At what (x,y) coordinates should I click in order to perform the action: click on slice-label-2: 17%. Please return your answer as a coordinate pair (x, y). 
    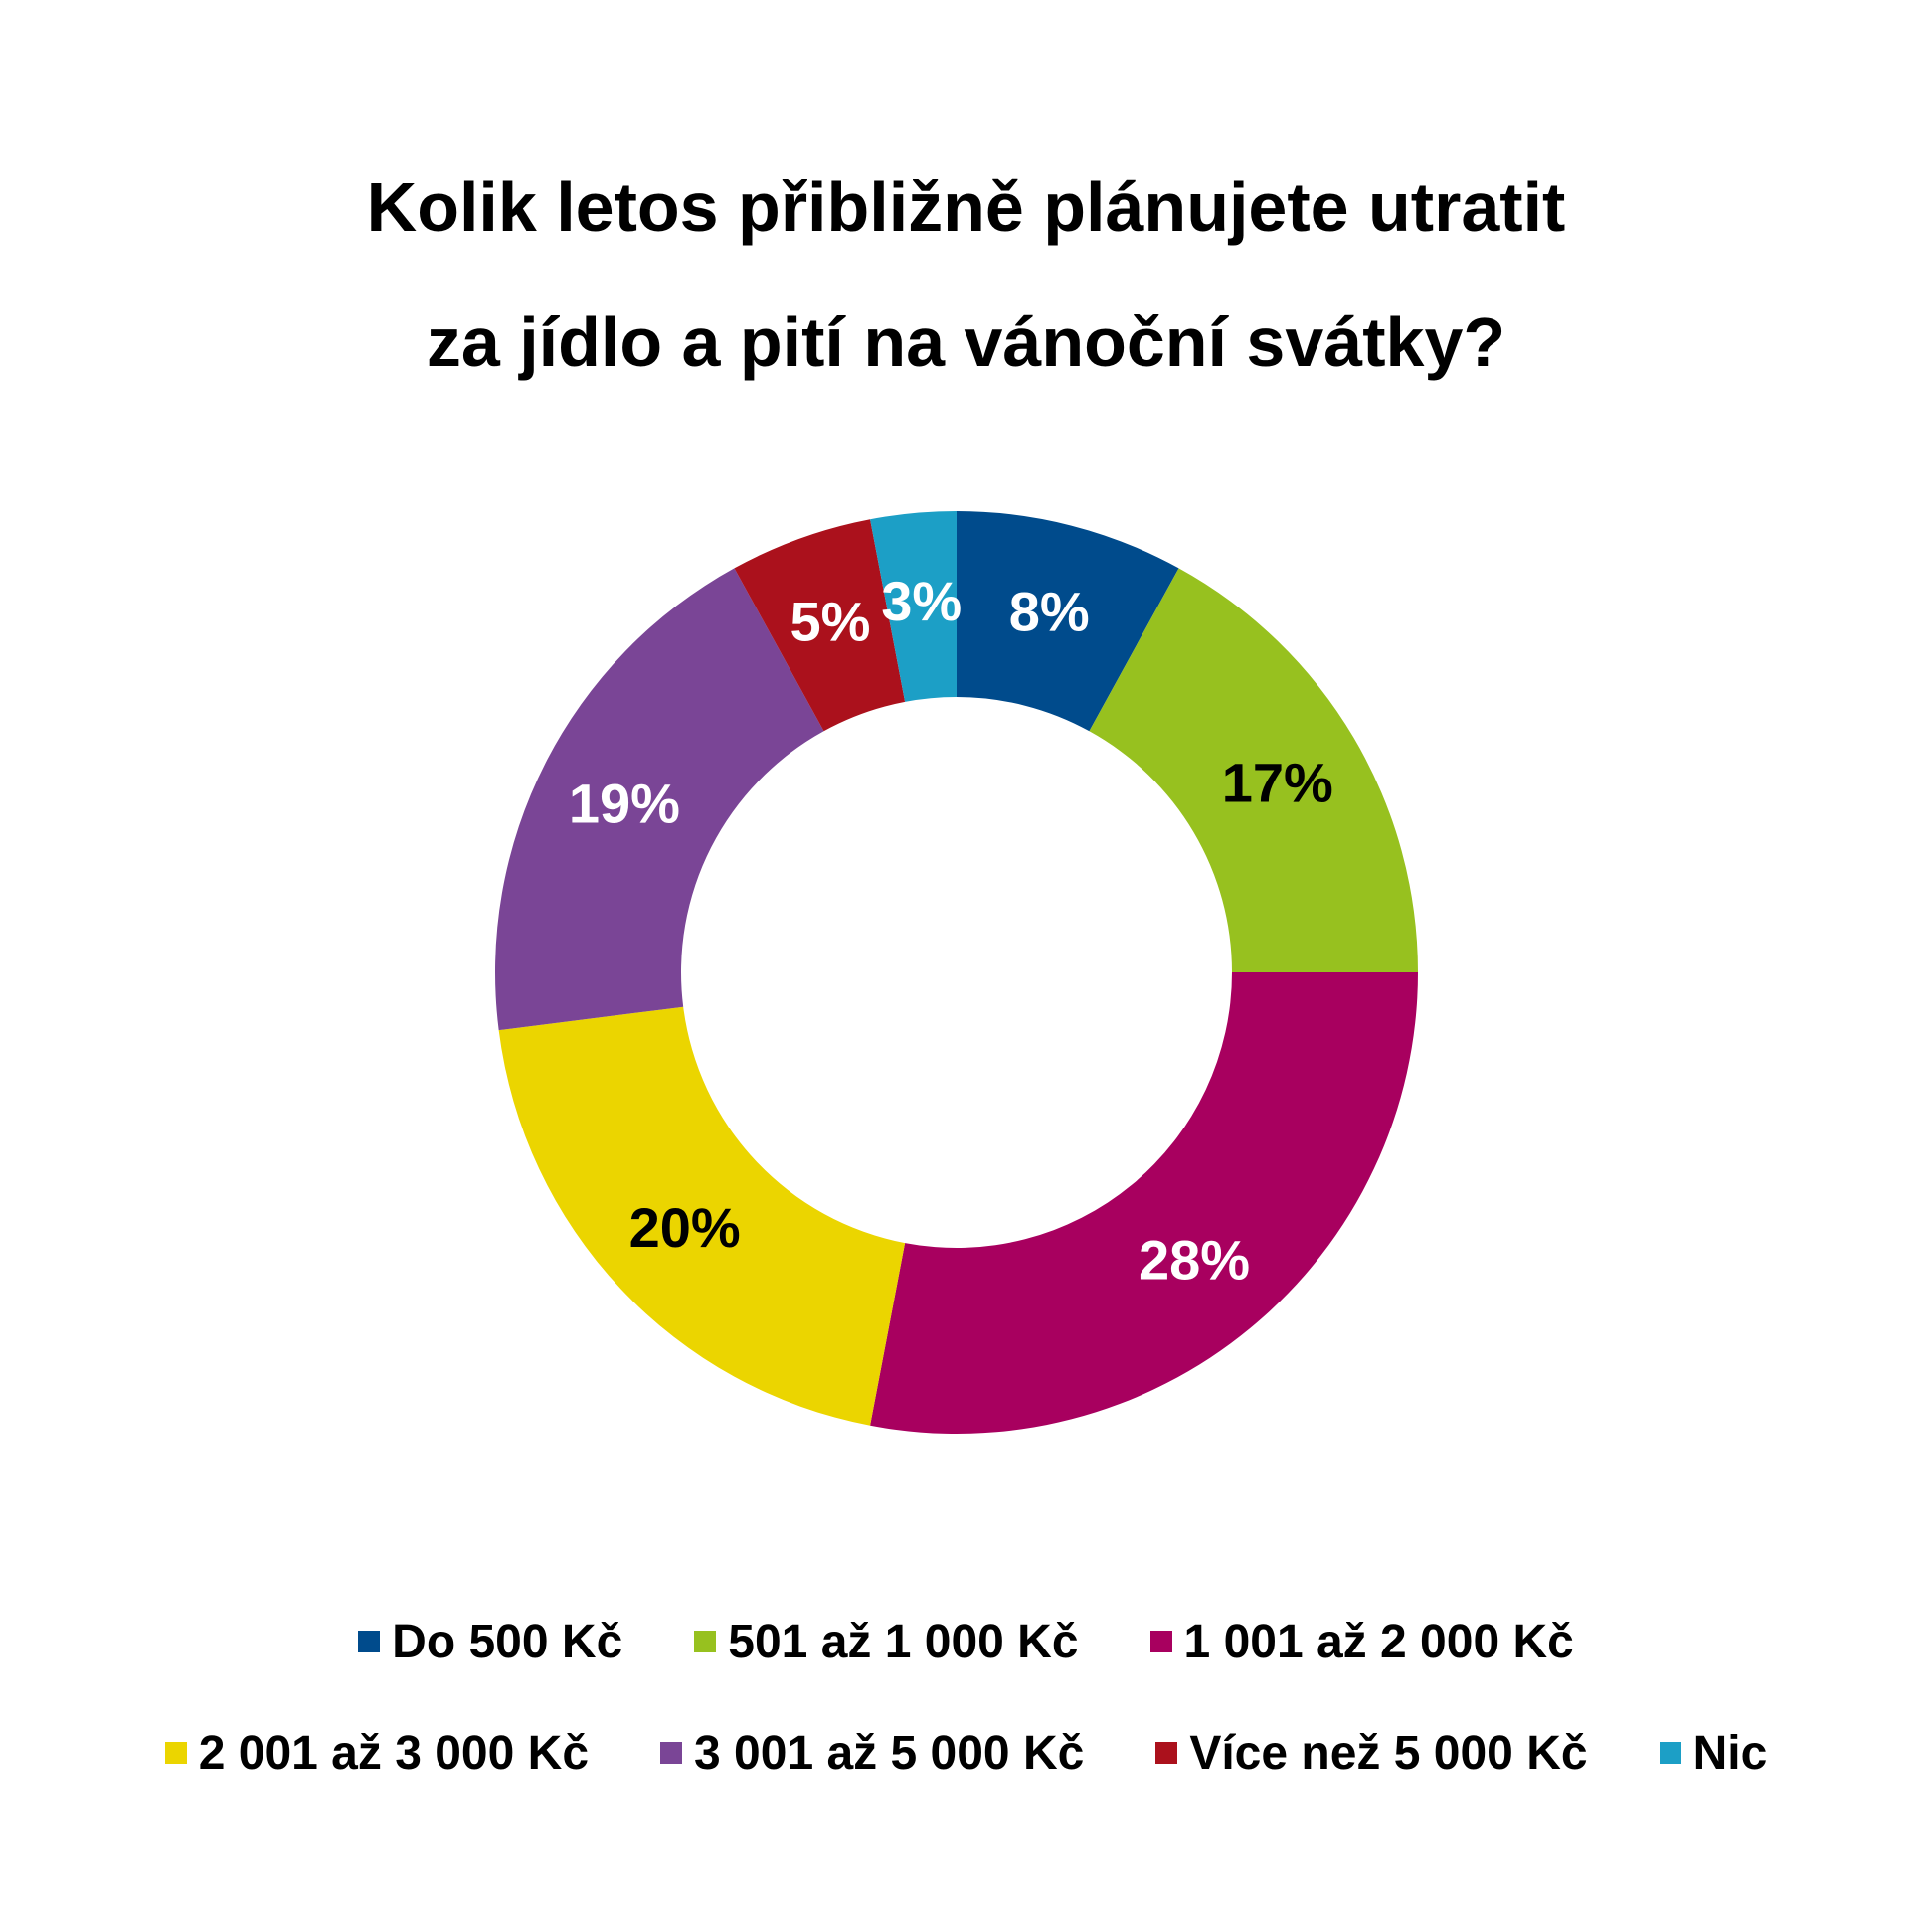
    Looking at the image, I should click on (1277, 783).